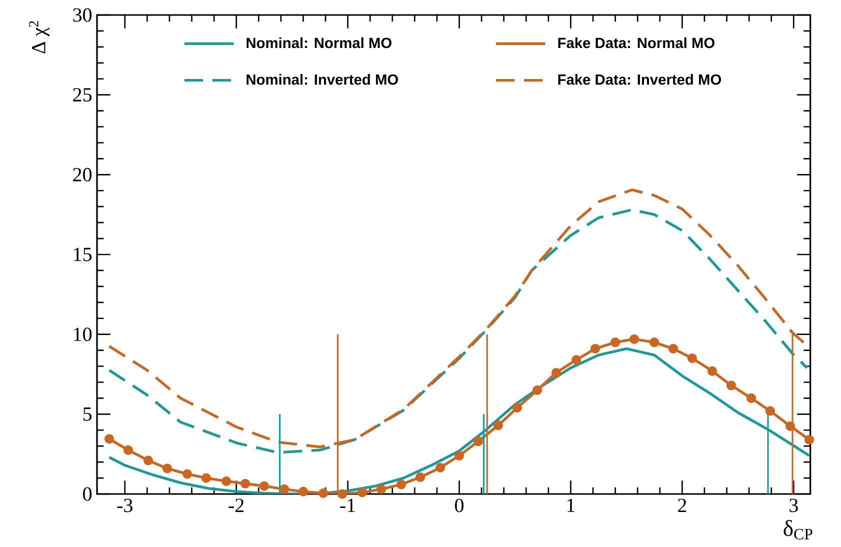 Image resolution: width=841 pixels, height=547 pixels. I want to click on legend-label: Nominal: Inverted MO, so click(322, 79).